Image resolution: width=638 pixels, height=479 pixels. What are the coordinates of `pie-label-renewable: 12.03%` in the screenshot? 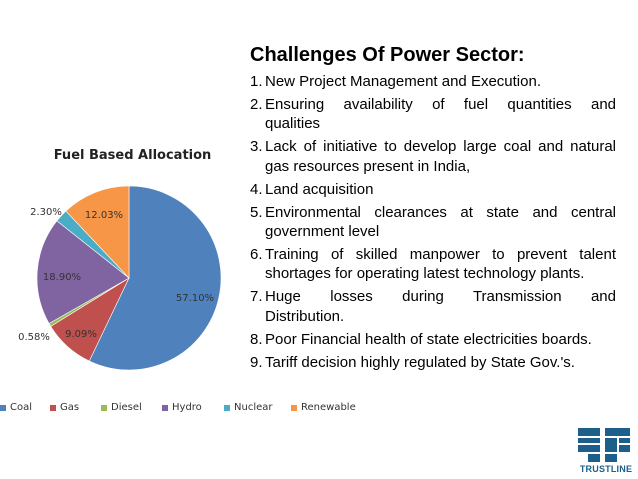 It's located at (104, 215).